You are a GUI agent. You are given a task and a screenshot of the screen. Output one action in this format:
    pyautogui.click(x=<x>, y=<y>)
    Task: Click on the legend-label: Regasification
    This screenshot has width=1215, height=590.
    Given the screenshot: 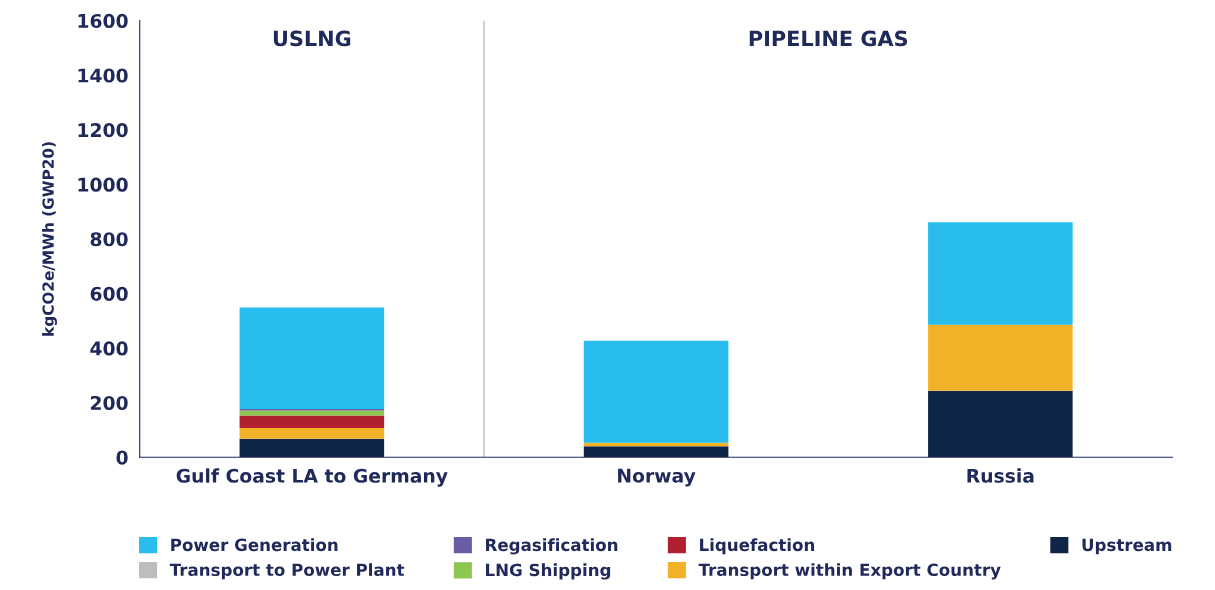 What is the action you would take?
    pyautogui.click(x=552, y=546)
    